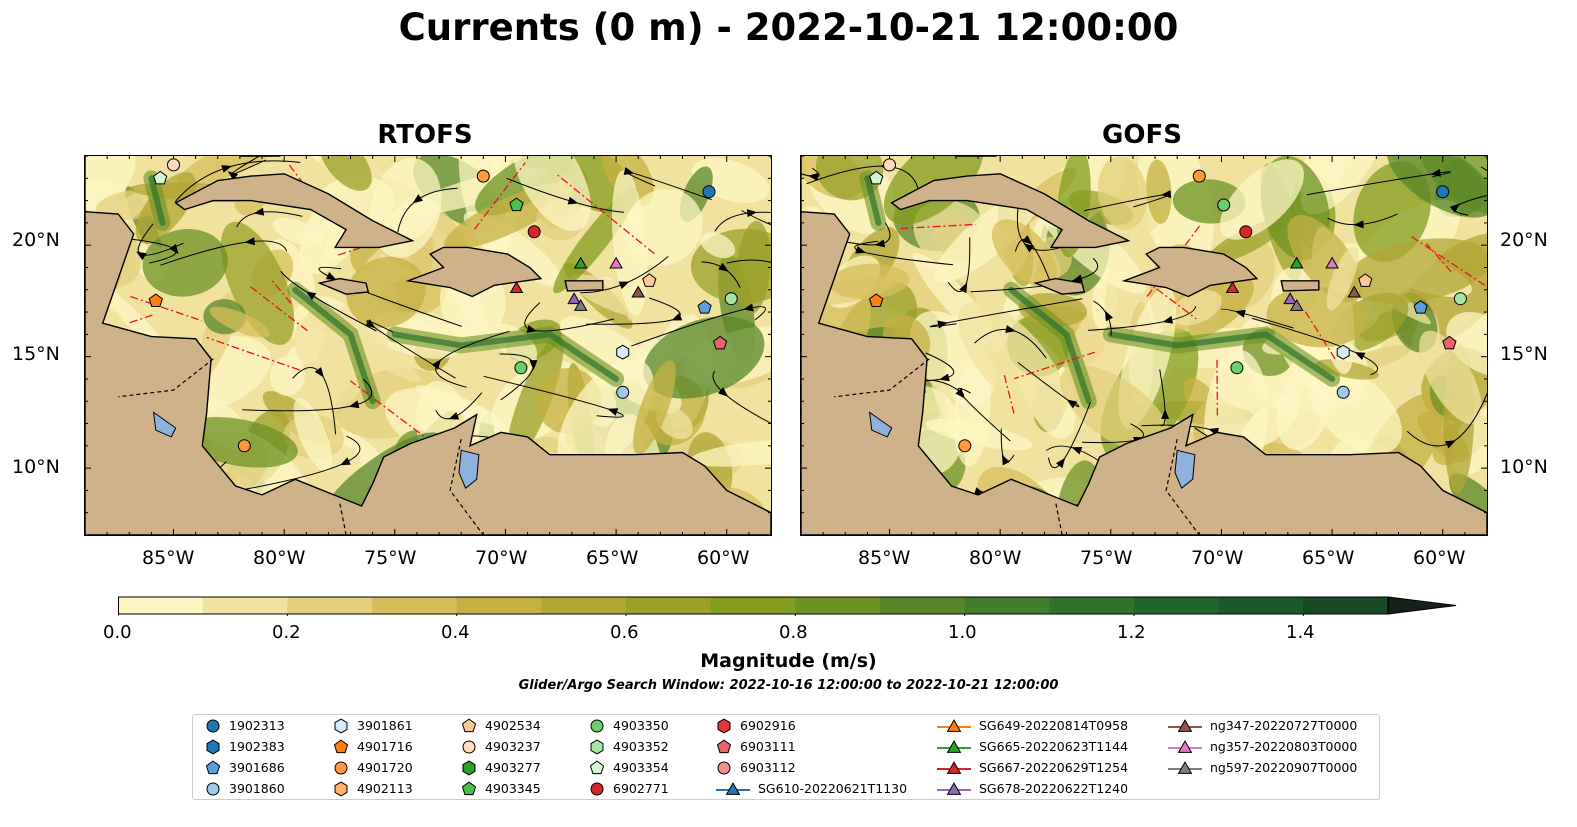  Describe the element at coordinates (1032, 746) in the screenshot. I see `legend-entry: SG665-20220623T1144` at that location.